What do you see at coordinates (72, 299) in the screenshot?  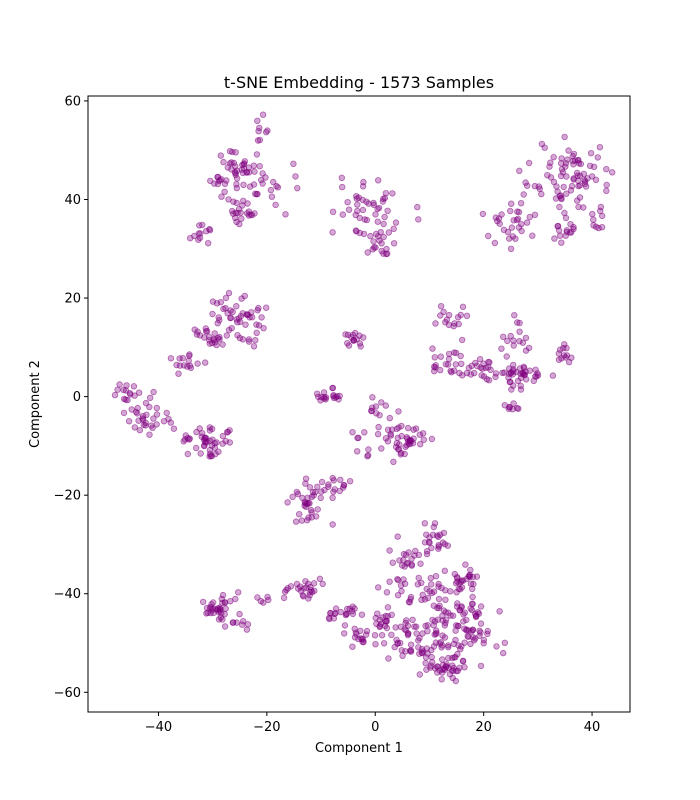 I see `y-tick-label: 20` at bounding box center [72, 299].